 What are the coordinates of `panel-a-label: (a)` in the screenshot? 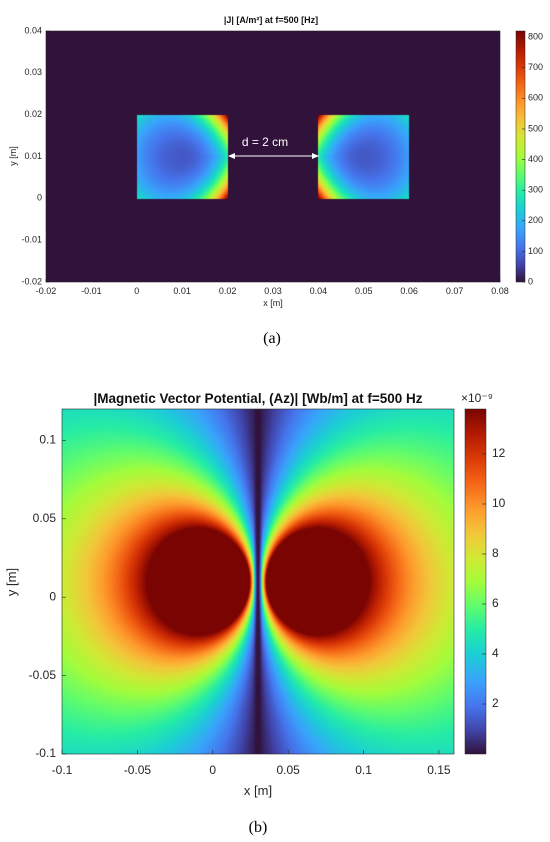 It's located at (272, 338).